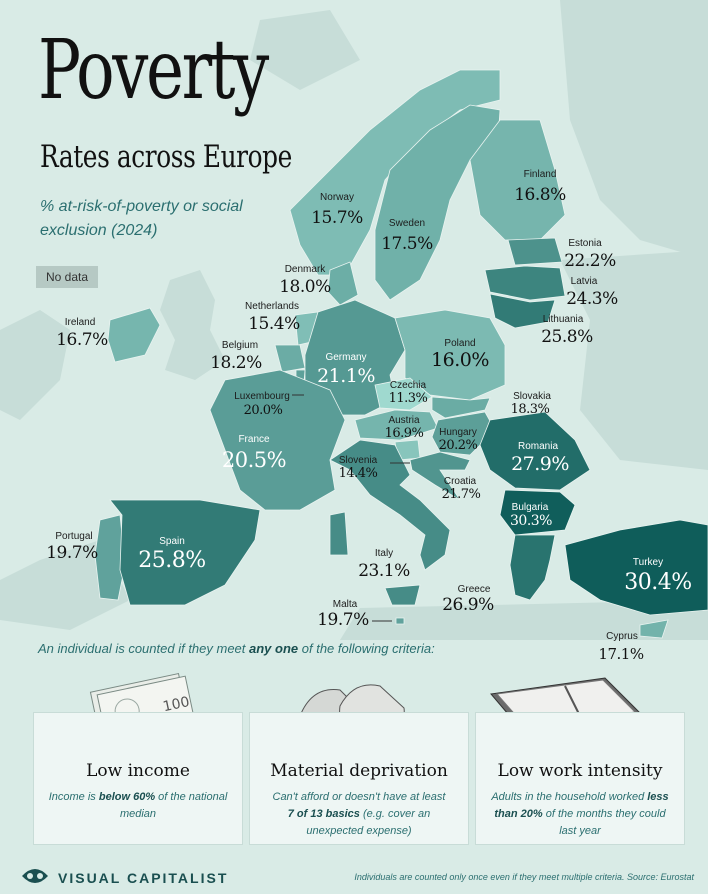 The width and height of the screenshot is (708, 894). Describe the element at coordinates (517, 180) in the screenshot. I see `country-finland` at that location.